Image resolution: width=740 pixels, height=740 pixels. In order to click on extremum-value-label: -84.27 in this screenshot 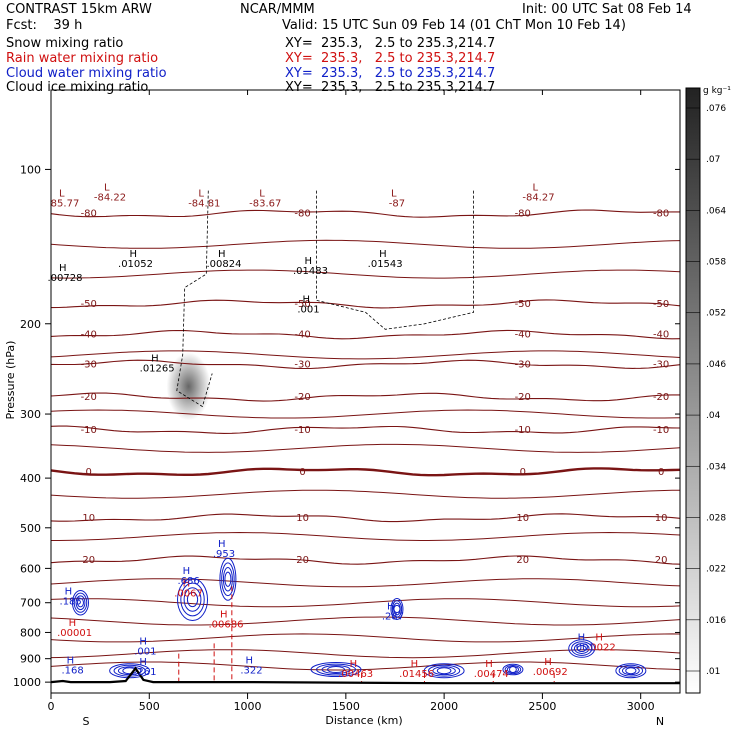, I will do `click(538, 198)`.